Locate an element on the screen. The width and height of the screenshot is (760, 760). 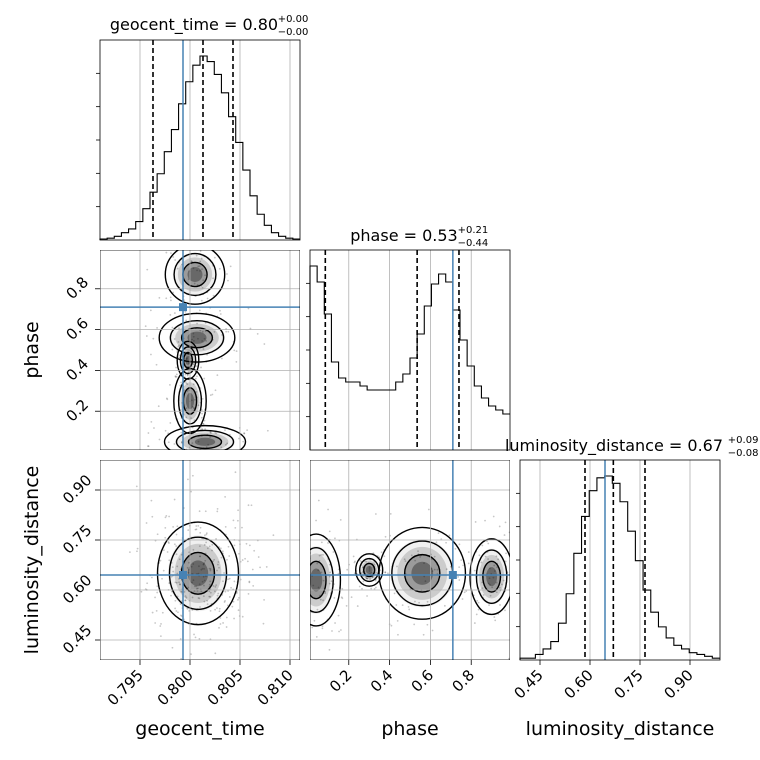
panel-clip is located at coordinates (200, 560).